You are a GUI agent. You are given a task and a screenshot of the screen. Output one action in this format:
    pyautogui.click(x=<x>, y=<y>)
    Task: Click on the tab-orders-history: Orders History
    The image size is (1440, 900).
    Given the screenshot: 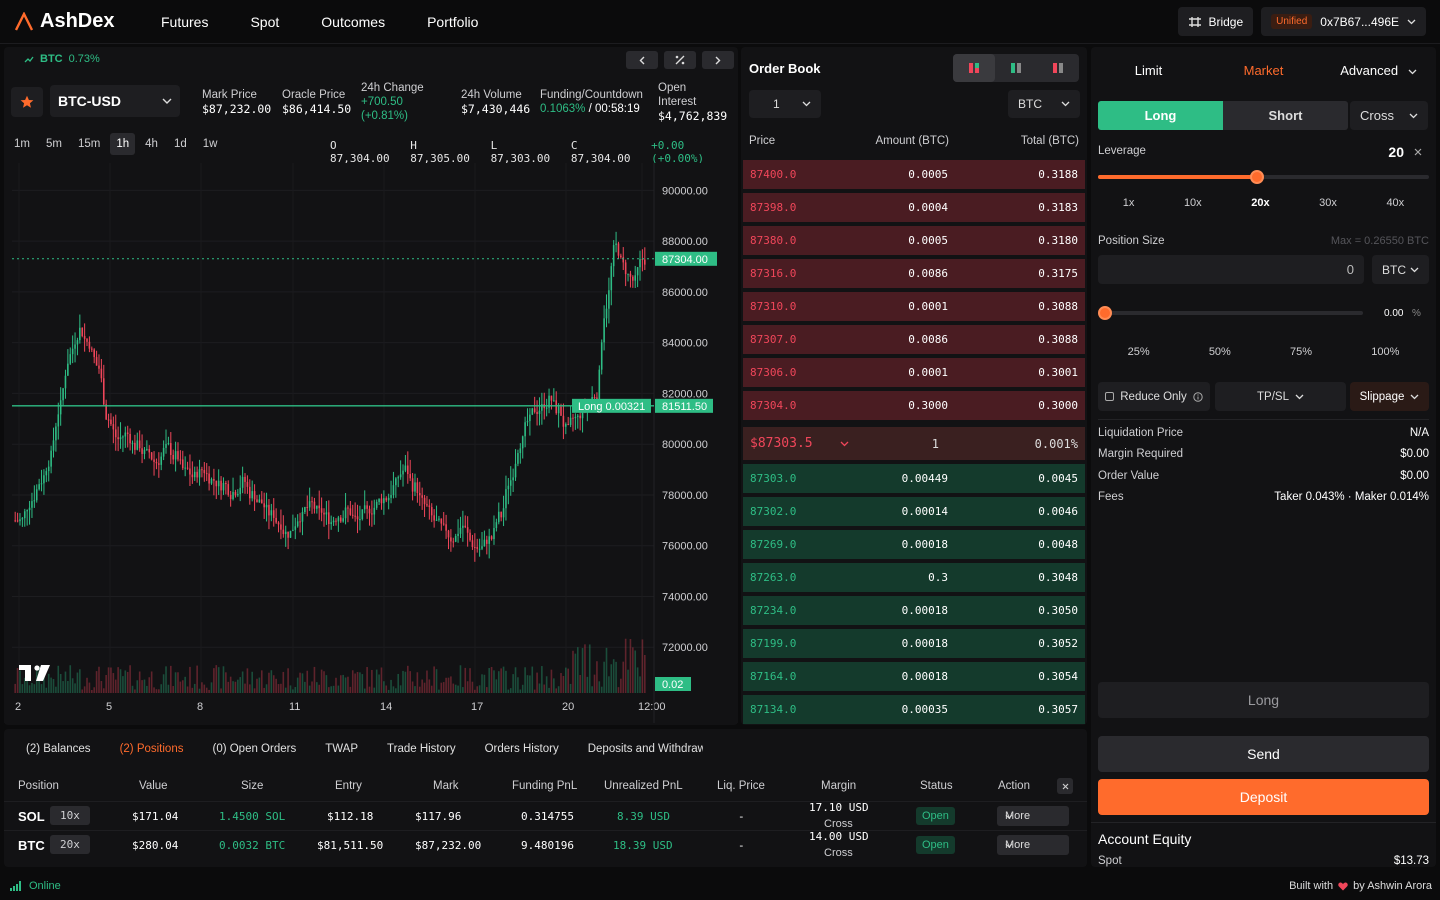 What is the action you would take?
    pyautogui.click(x=521, y=749)
    